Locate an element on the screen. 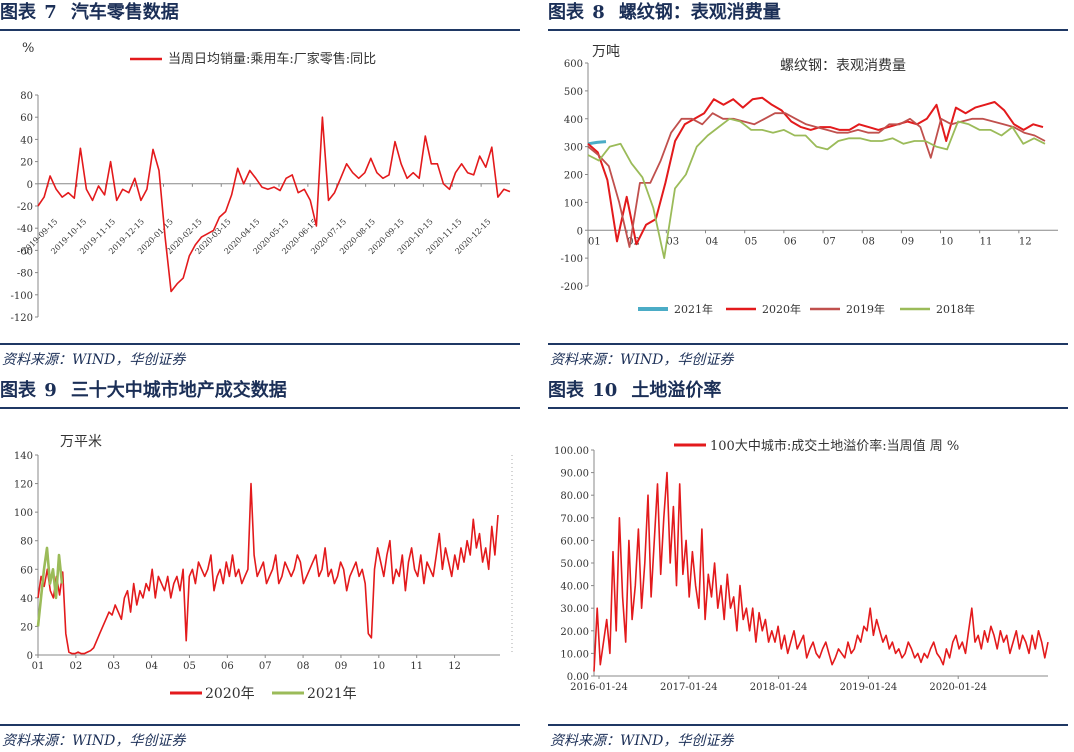  y-tick-label: 100.00 is located at coordinates (571, 451).